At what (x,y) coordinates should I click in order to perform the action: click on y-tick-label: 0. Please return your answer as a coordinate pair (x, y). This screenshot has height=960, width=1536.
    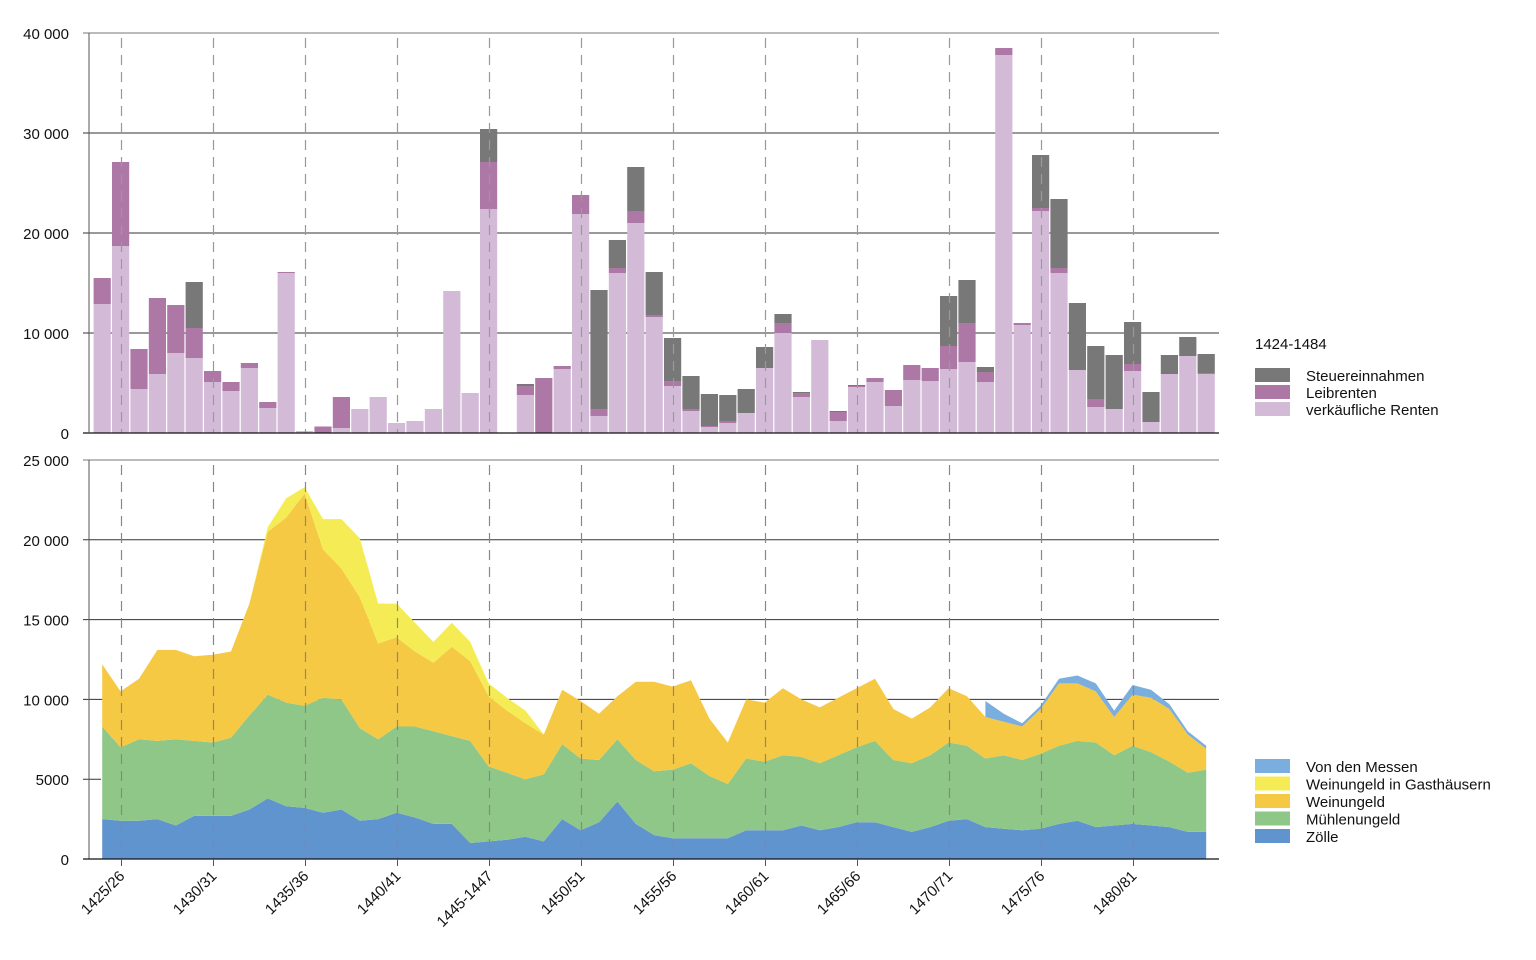
    Looking at the image, I should click on (65, 860).